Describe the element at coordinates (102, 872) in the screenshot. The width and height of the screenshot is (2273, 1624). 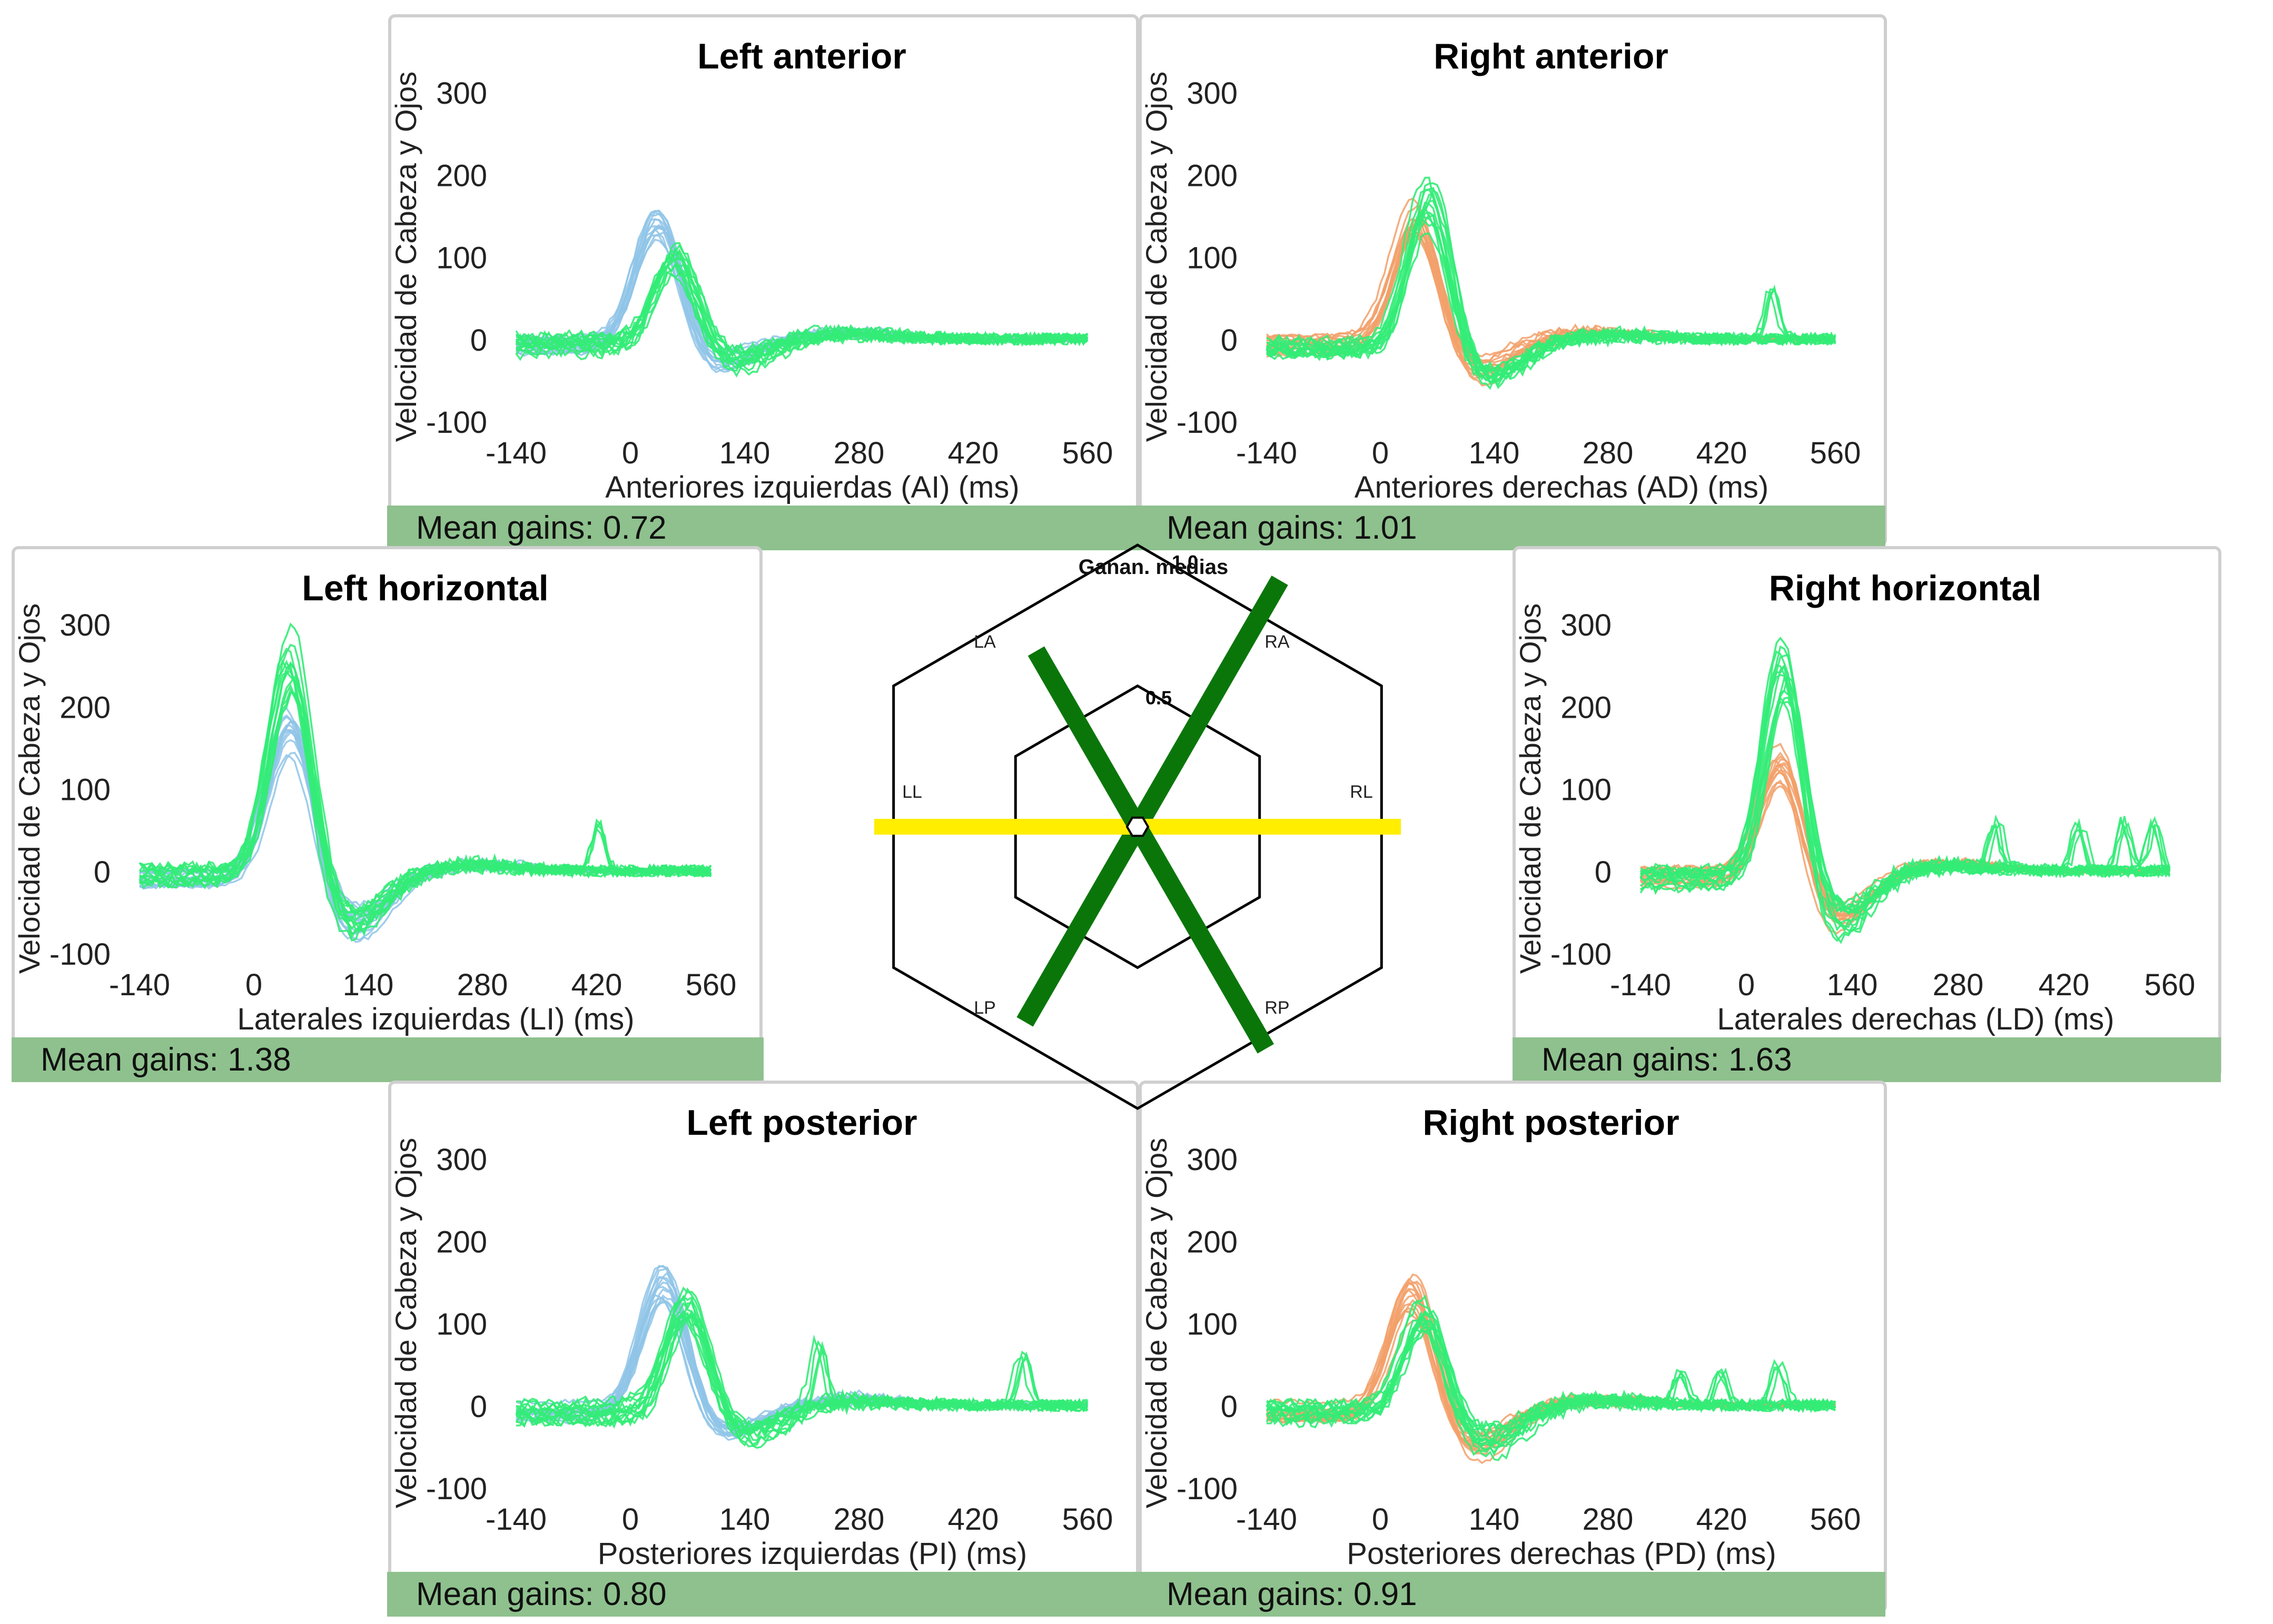
I see `panel-left-horizontal-ytick: 0` at that location.